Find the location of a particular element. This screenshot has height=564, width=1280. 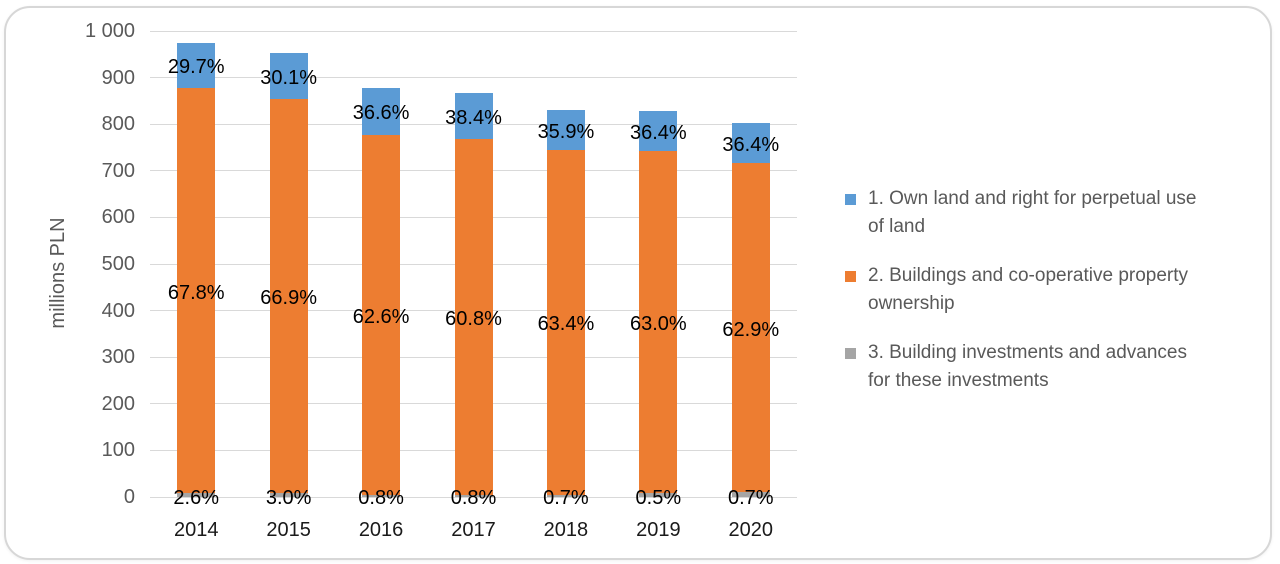

bar-data-label: 63.4% is located at coordinates (566, 324).